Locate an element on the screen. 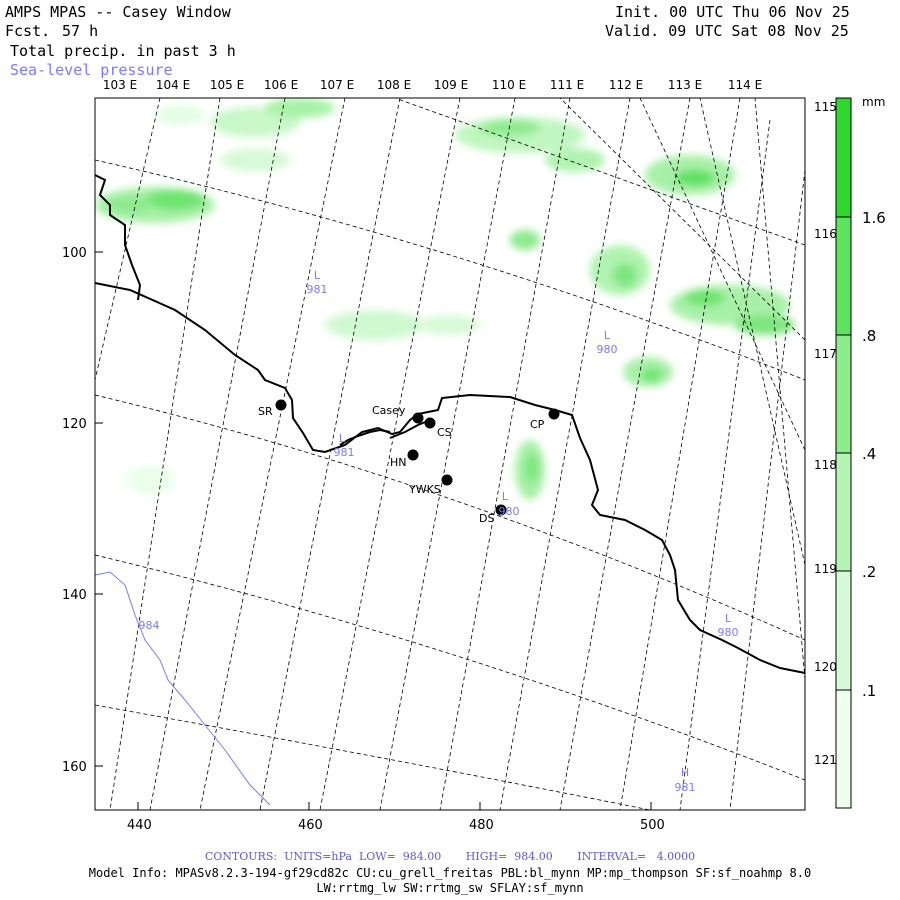 This screenshot has width=900, height=900. overlay-title: Sea-level pressure is located at coordinates (91, 70).